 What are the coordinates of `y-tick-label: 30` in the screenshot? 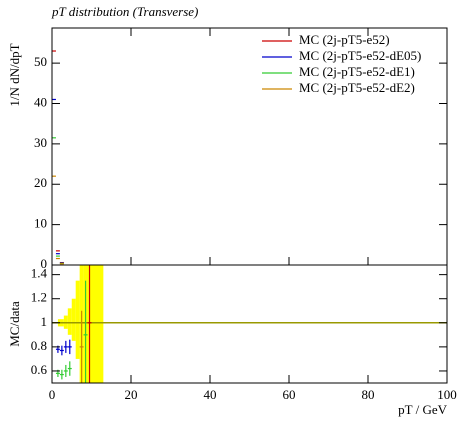 It's located at (40, 142).